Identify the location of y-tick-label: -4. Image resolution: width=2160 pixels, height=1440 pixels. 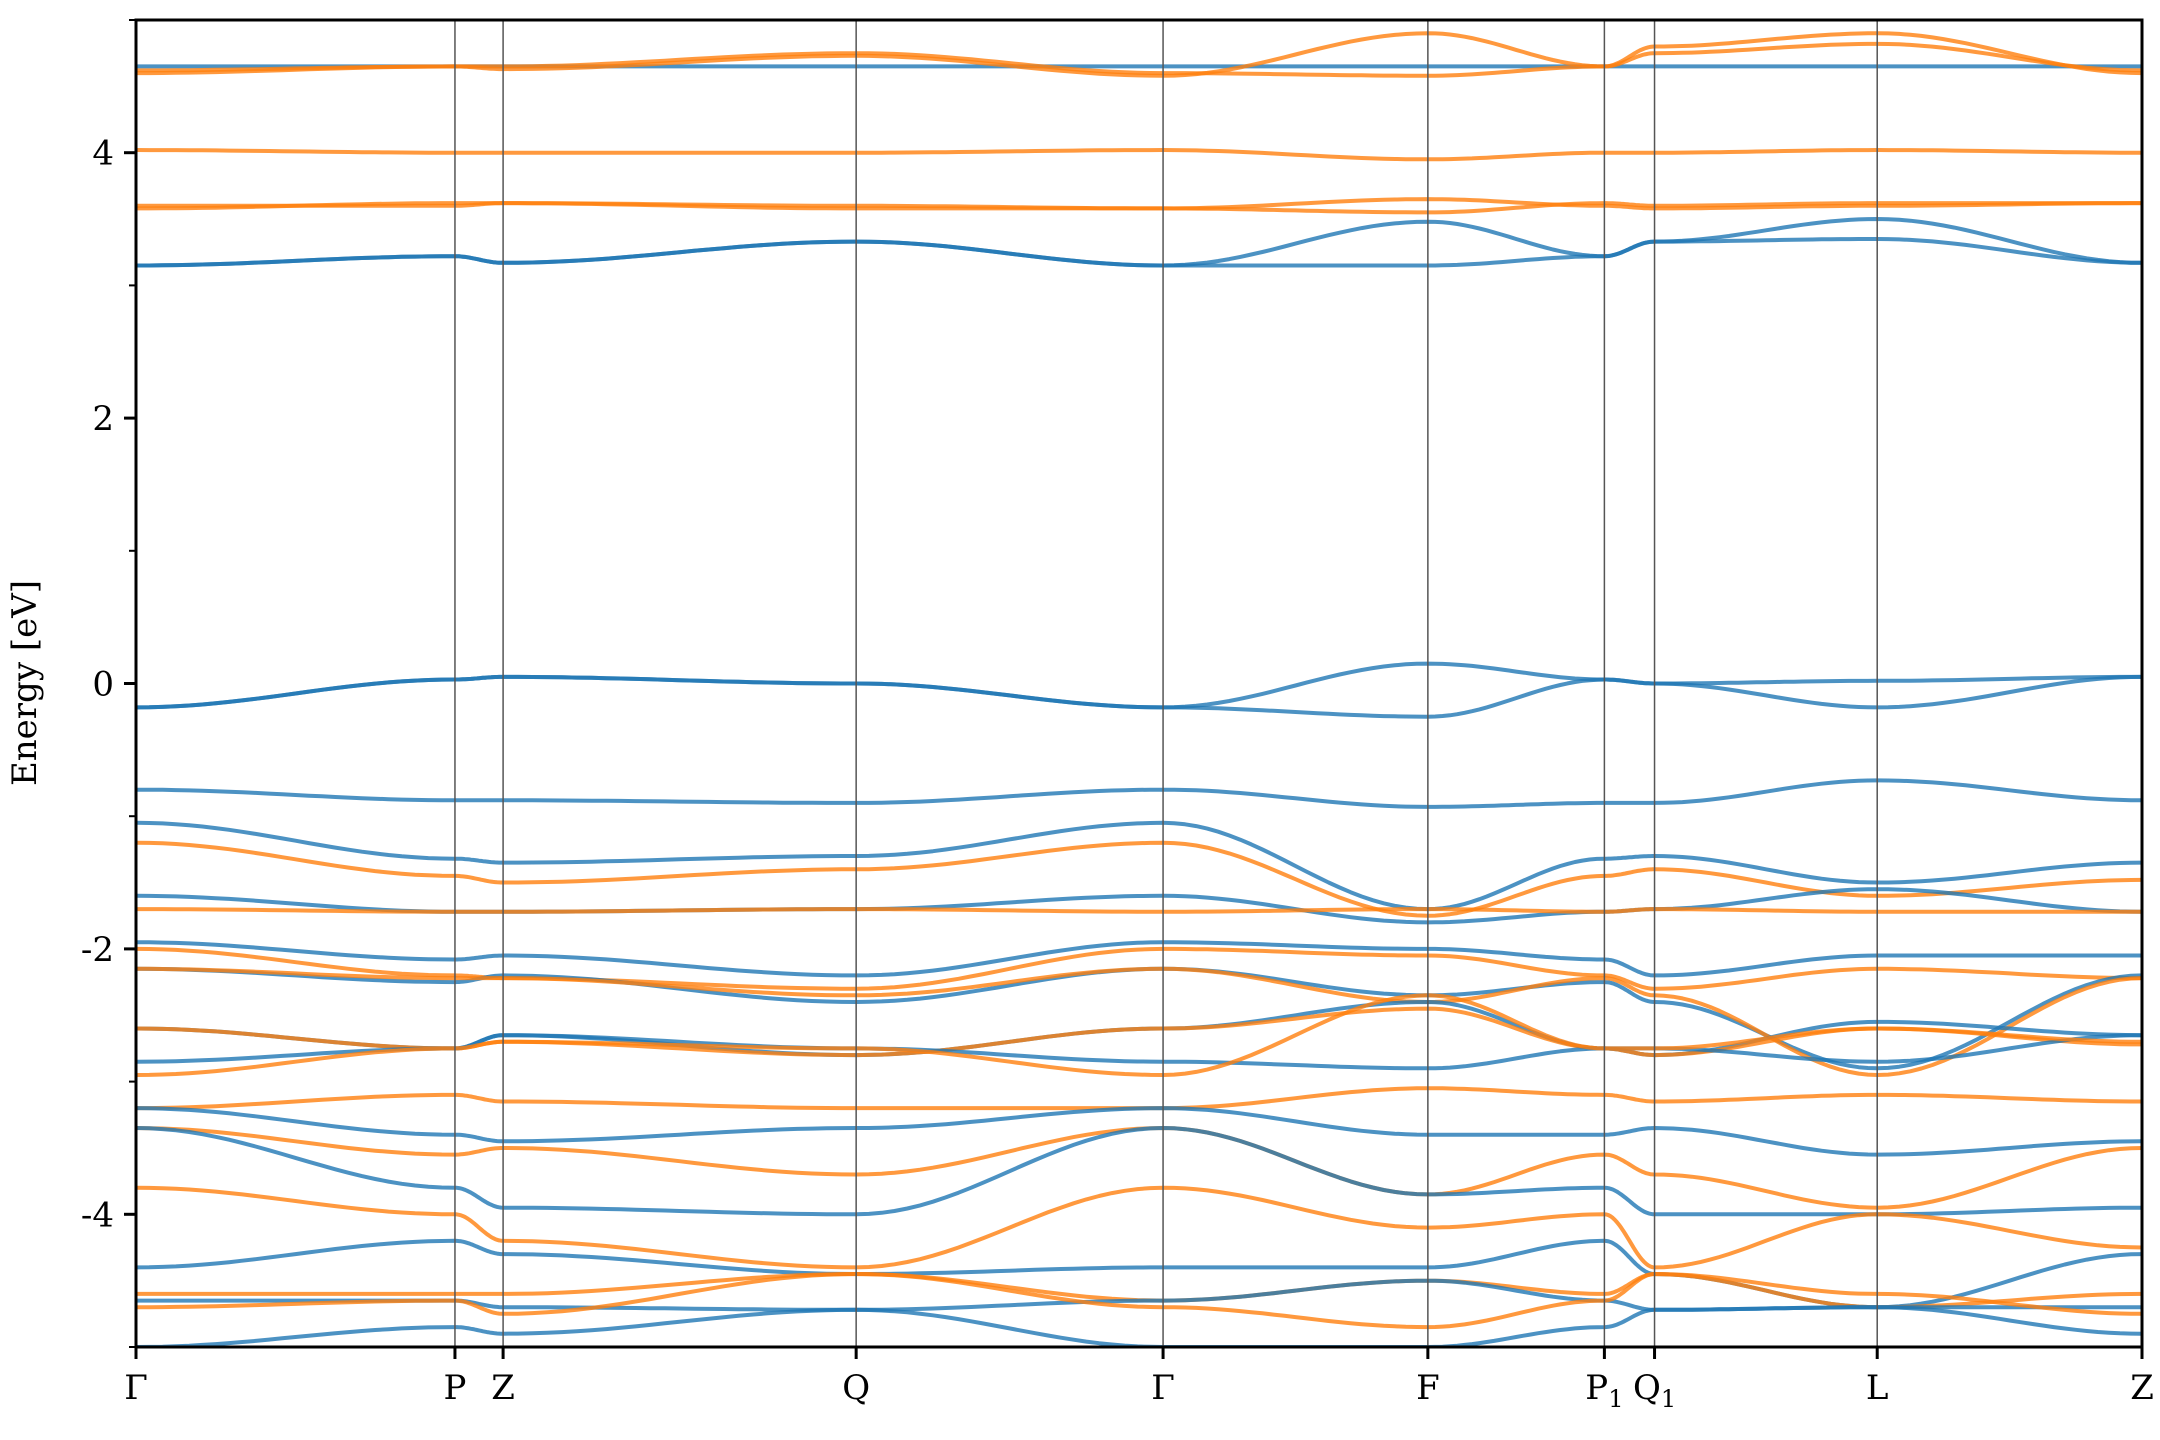
(97, 1215).